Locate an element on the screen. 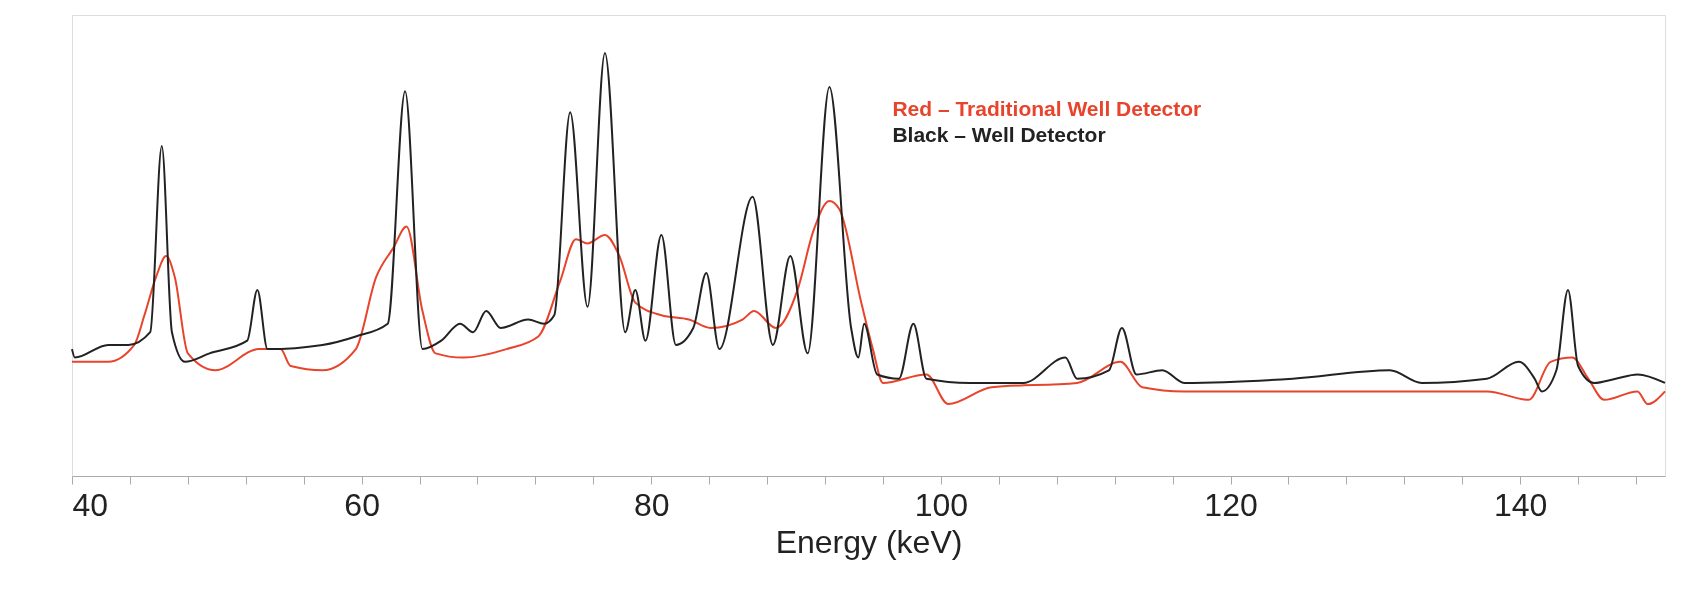  x-tick-label: 60 is located at coordinates (362, 504).